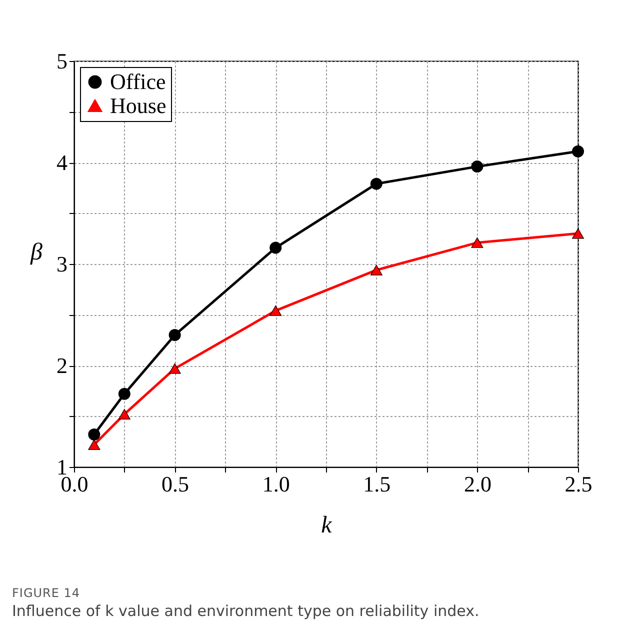 The width and height of the screenshot is (644, 623). Describe the element at coordinates (478, 484) in the screenshot. I see `x-tick-label: 2.0` at that location.